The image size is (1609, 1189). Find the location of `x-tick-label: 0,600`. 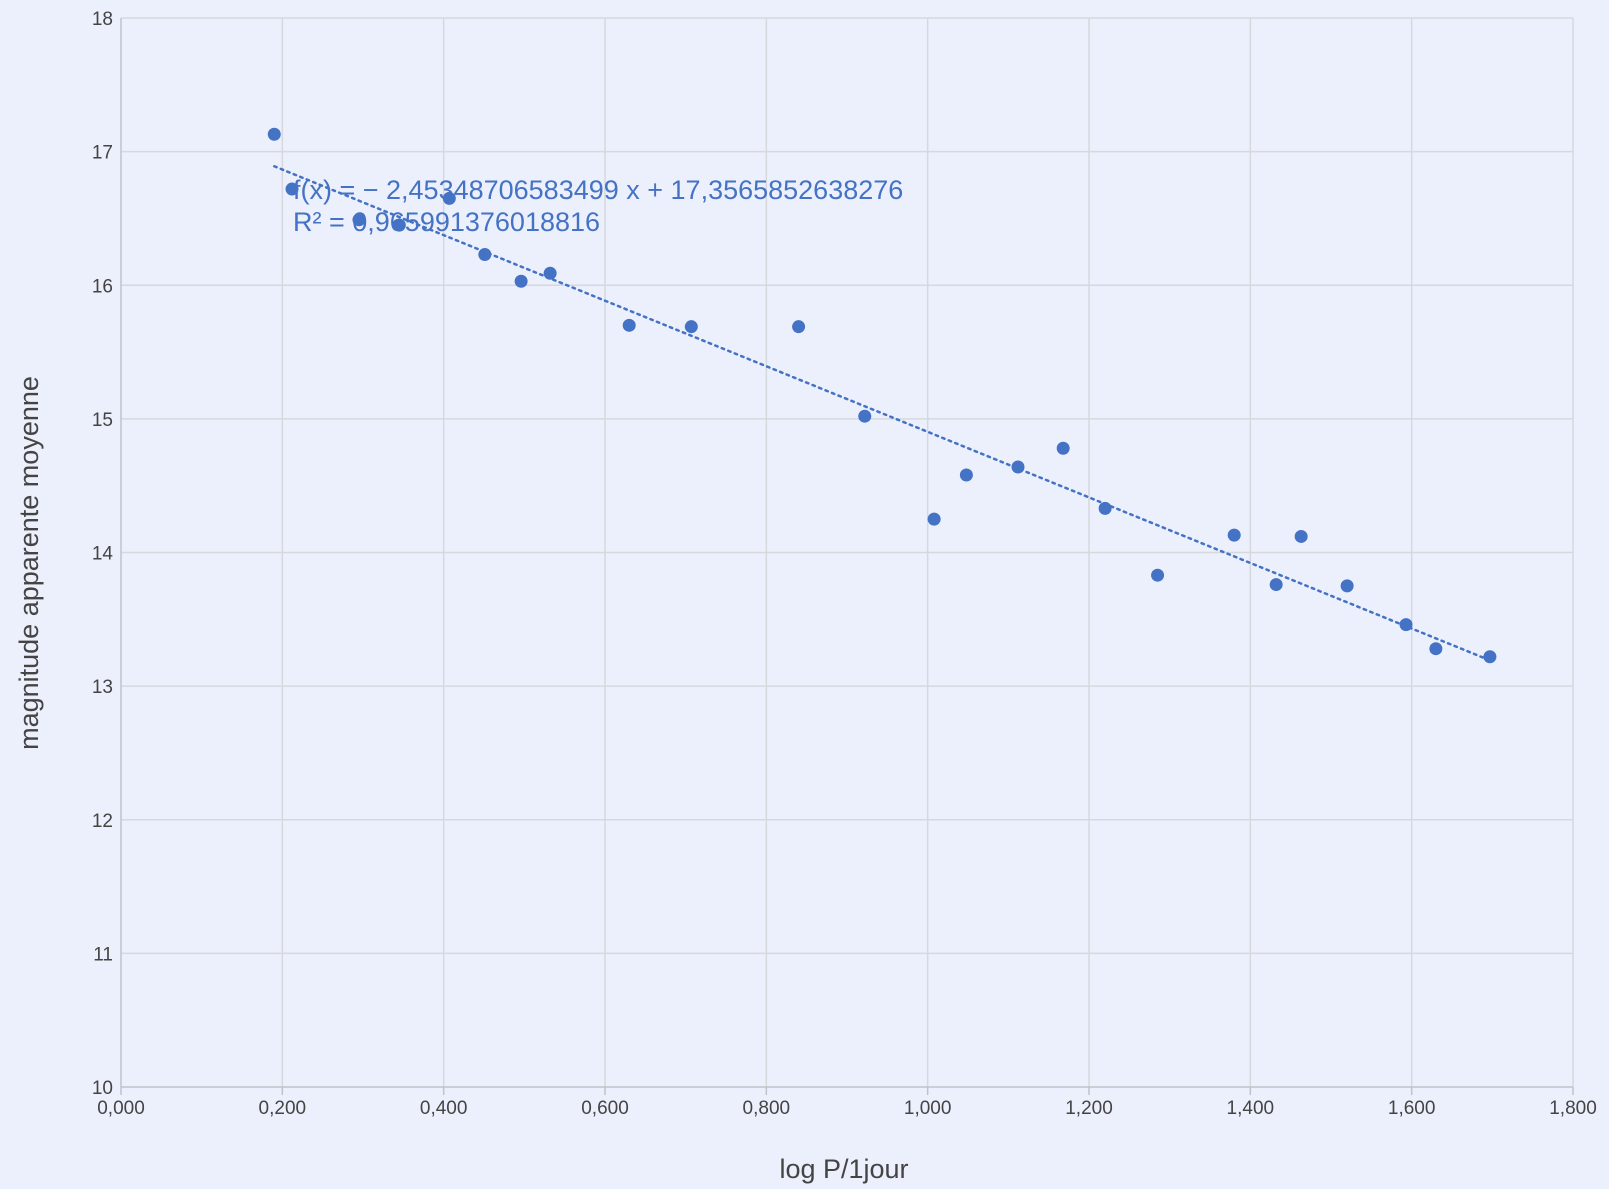

x-tick-label: 0,600 is located at coordinates (605, 1108).